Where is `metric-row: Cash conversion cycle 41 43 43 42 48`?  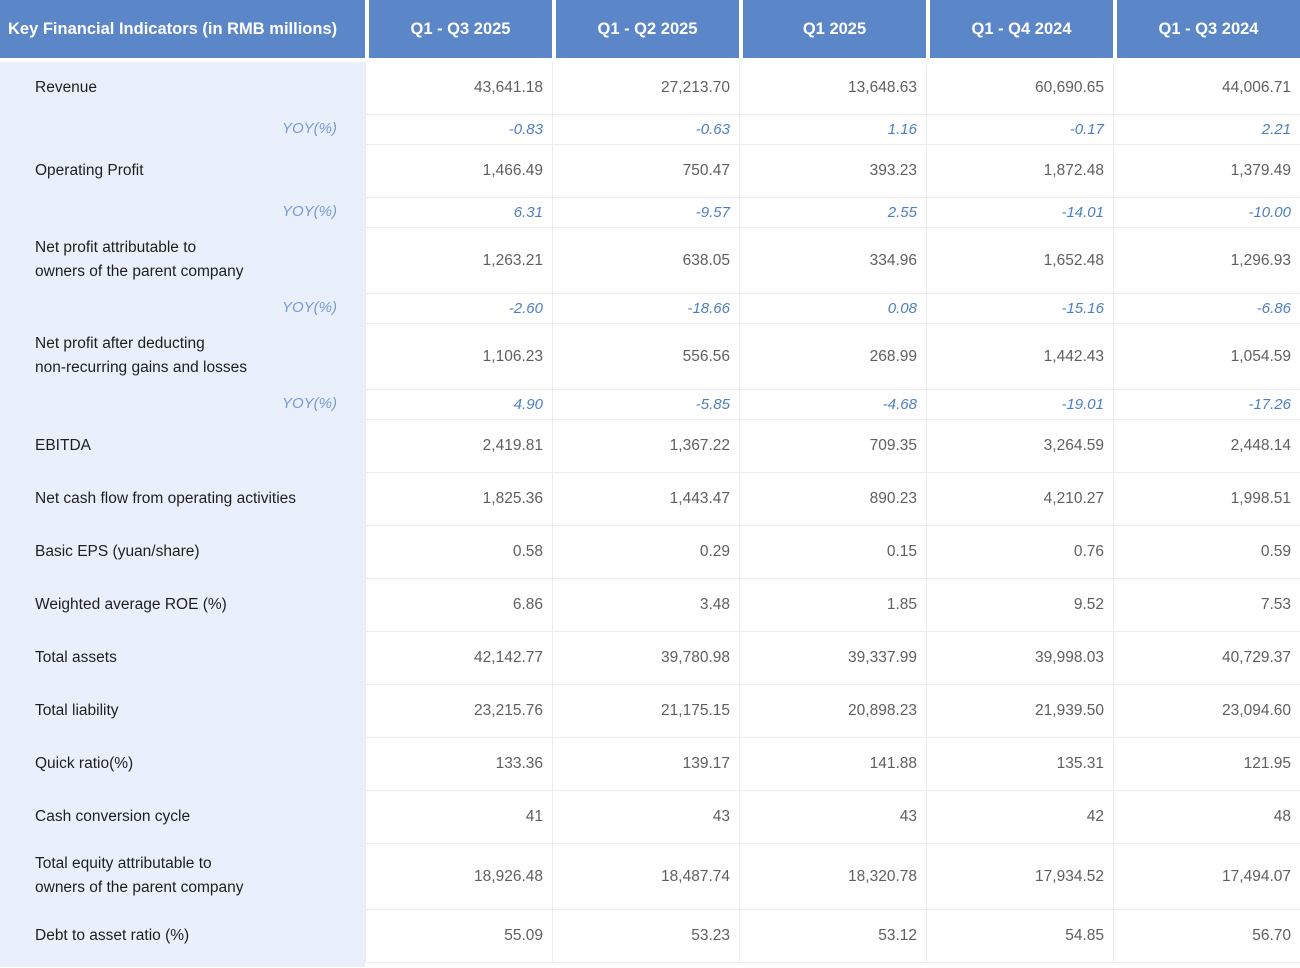 metric-row: Cash conversion cycle 41 43 43 42 48 is located at coordinates (650, 816).